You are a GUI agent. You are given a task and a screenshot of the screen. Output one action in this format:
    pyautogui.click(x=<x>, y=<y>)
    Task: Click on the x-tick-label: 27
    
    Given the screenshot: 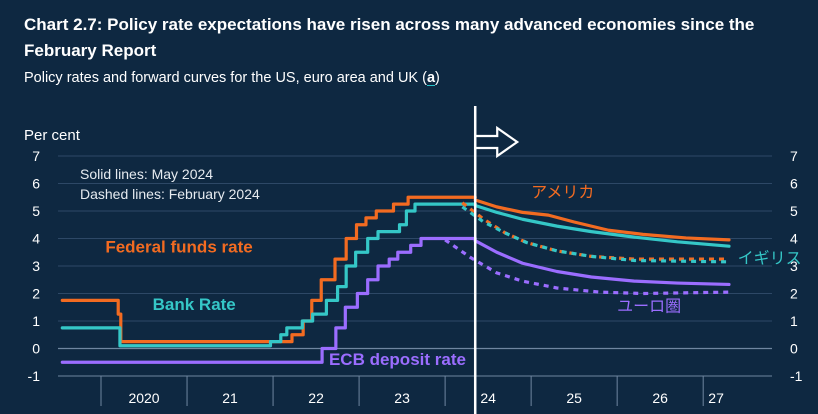 What is the action you would take?
    pyautogui.click(x=716, y=398)
    